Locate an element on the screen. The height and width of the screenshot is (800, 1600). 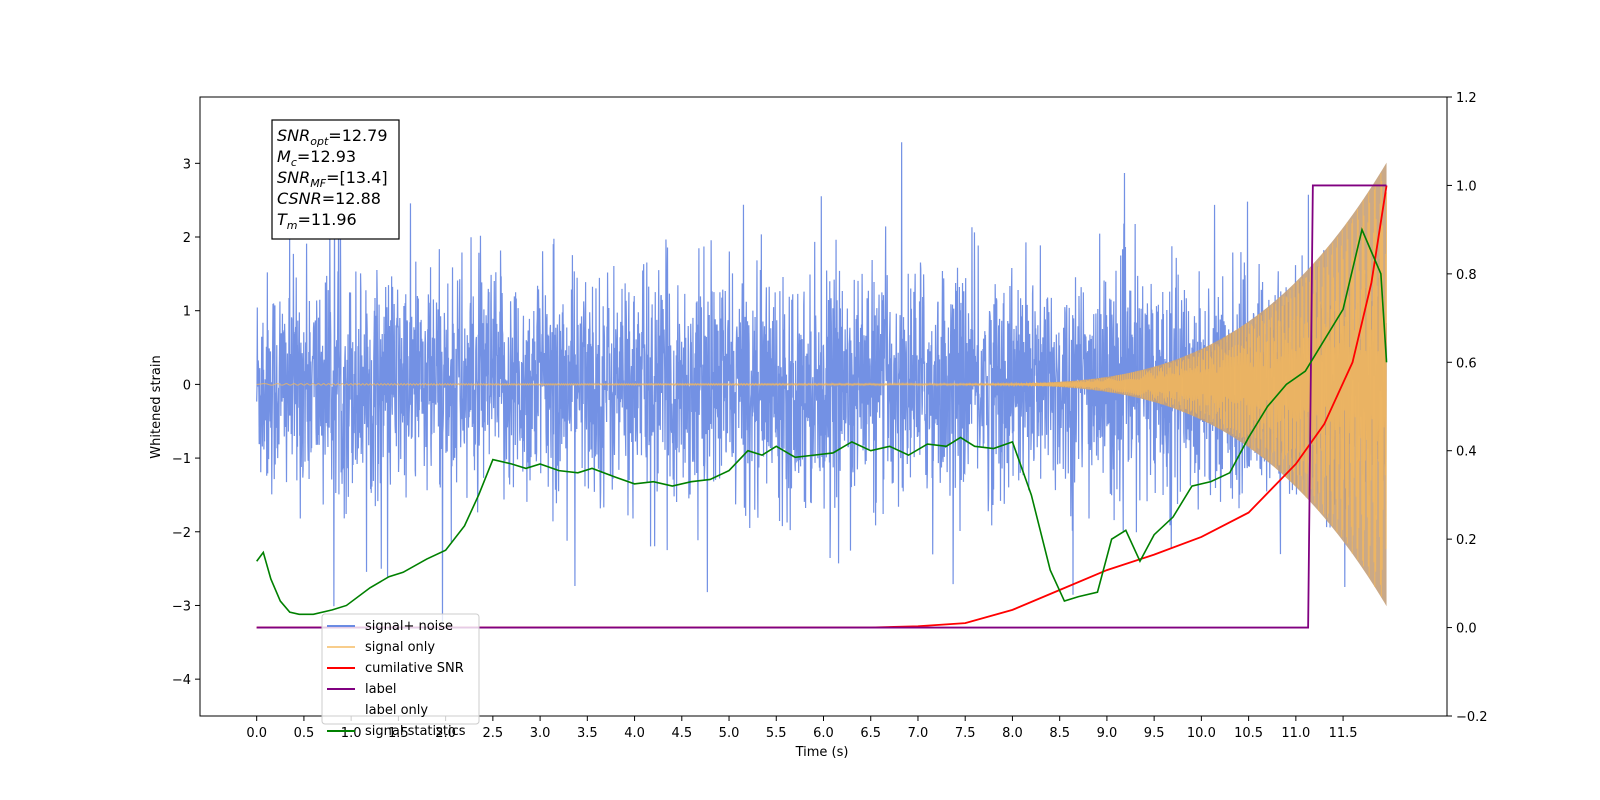
annotation-line: SNRMF=[13.4] is located at coordinates (332, 179).